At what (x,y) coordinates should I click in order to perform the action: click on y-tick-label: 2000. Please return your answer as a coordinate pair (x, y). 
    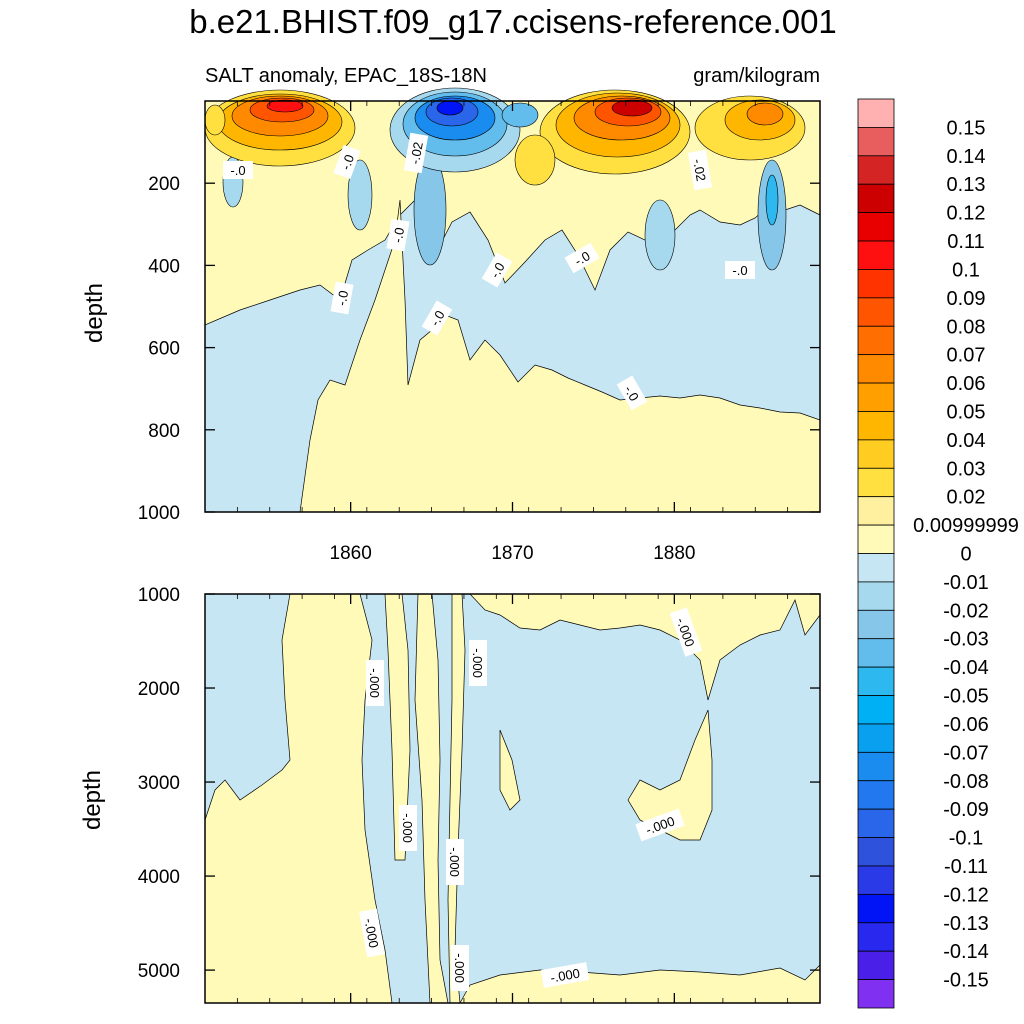
    Looking at the image, I should click on (159, 689).